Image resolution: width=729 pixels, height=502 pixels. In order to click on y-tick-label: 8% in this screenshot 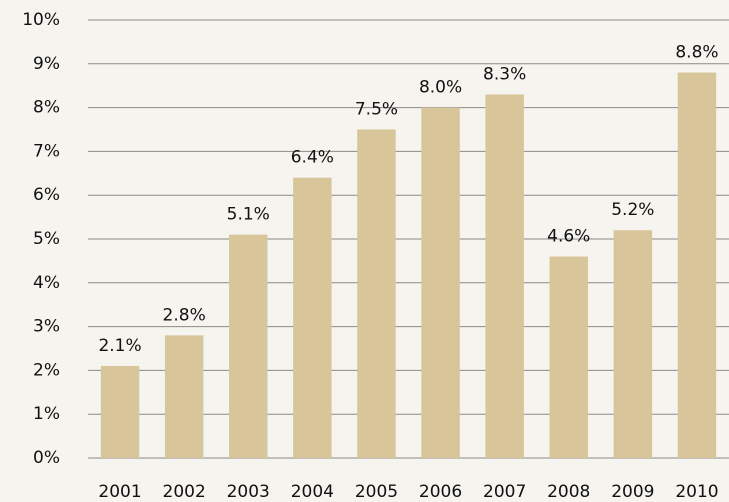, I will do `click(46, 108)`.